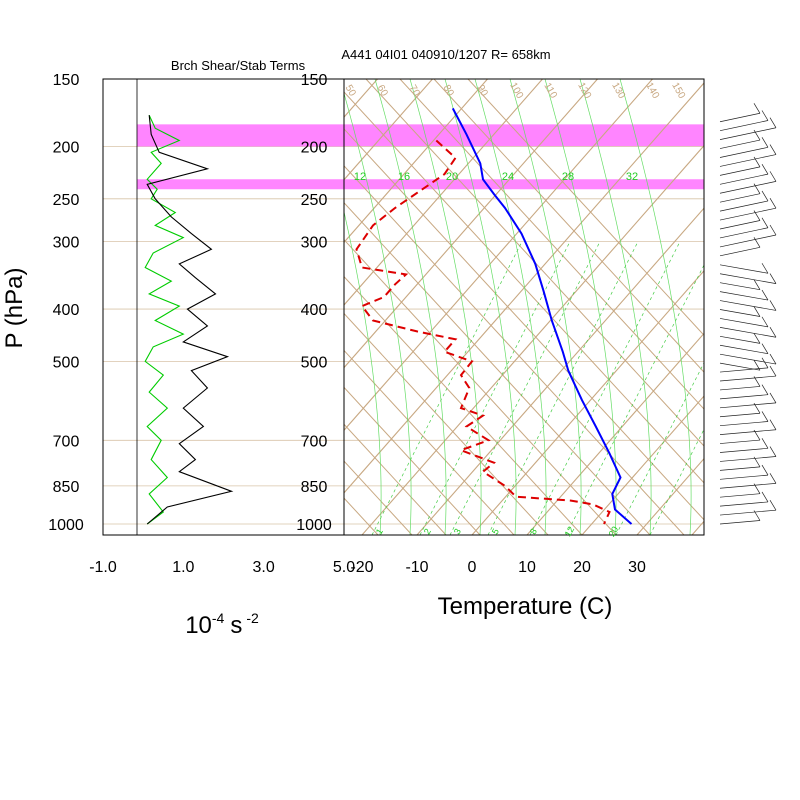 The height and width of the screenshot is (800, 800). Describe the element at coordinates (314, 362) in the screenshot. I see `right-y-tick: 500` at that location.